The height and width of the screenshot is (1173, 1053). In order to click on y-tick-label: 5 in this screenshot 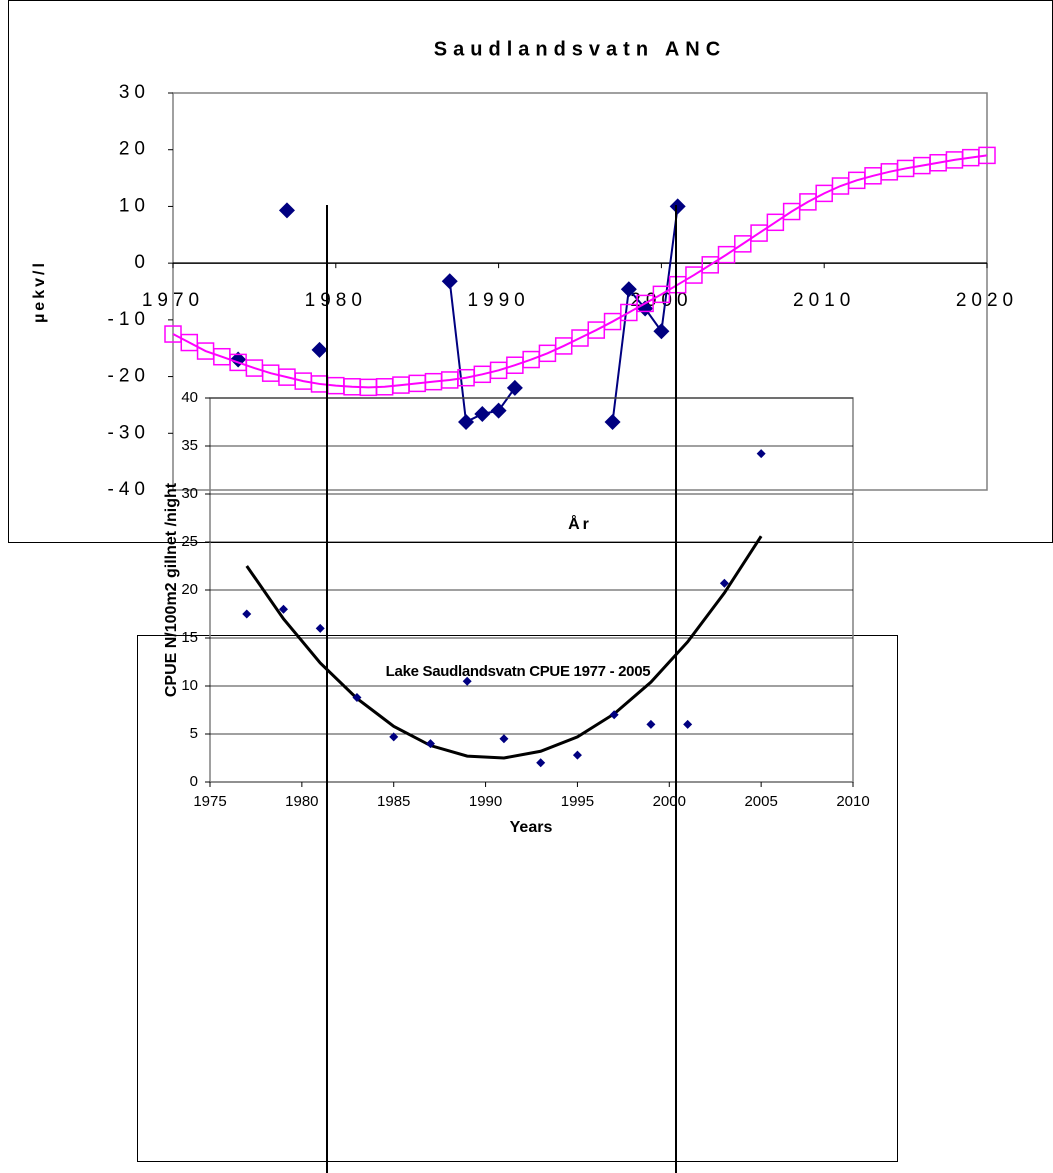, I will do `click(194, 733)`.